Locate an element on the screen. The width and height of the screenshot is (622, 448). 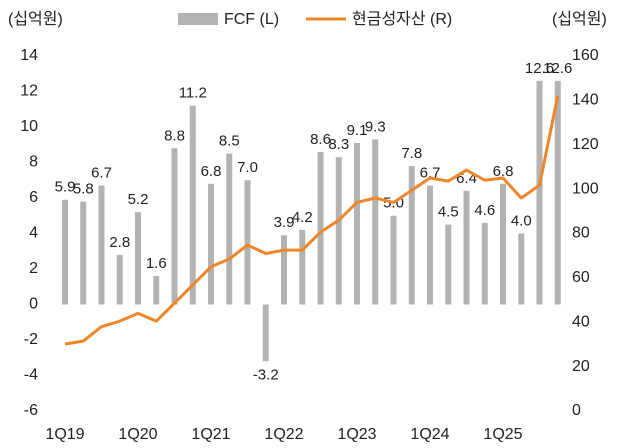
data-label: 2.8 is located at coordinates (119, 242).